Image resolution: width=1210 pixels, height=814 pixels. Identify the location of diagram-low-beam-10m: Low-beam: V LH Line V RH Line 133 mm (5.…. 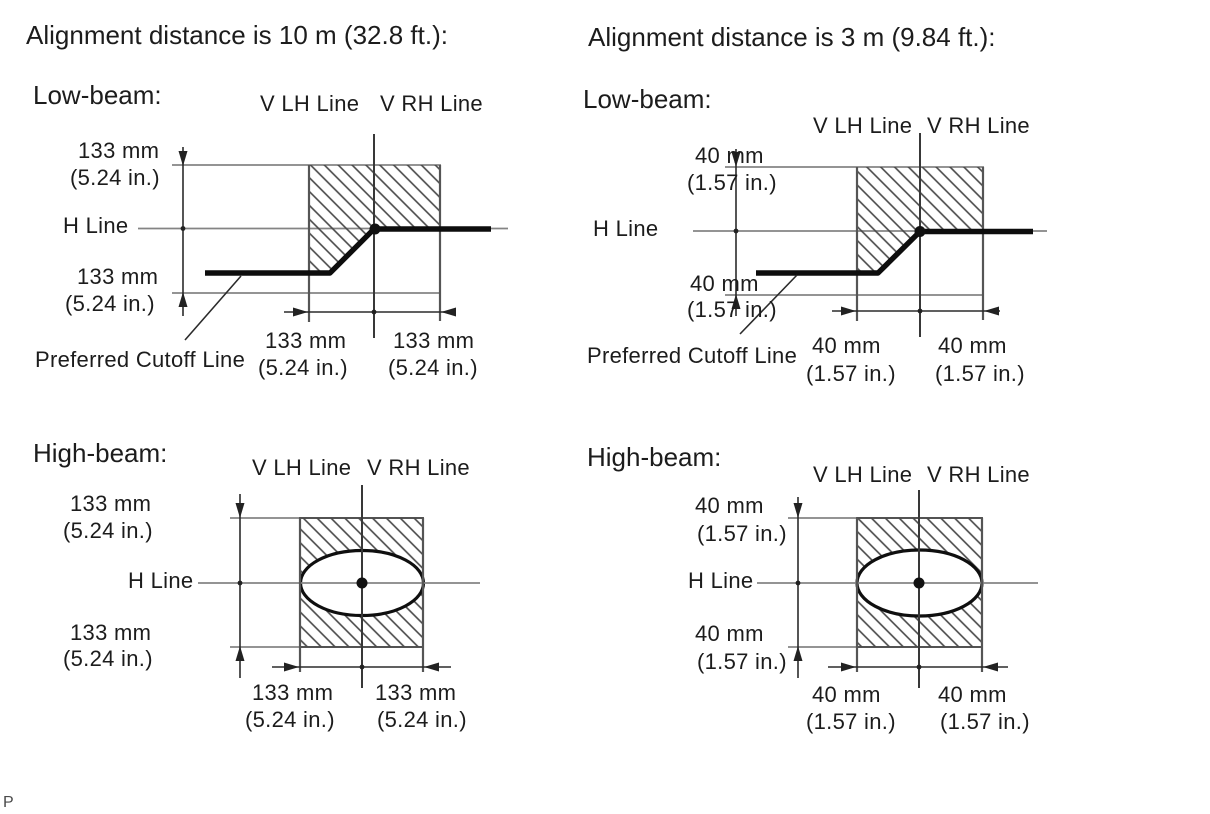
(270, 230).